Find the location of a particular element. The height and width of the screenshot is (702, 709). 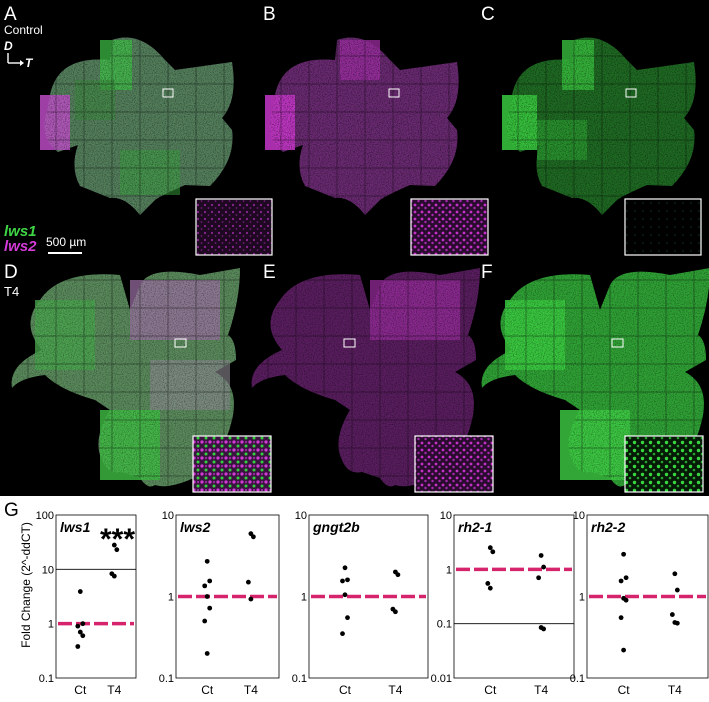

retina-panel-d is located at coordinates (125, 377).